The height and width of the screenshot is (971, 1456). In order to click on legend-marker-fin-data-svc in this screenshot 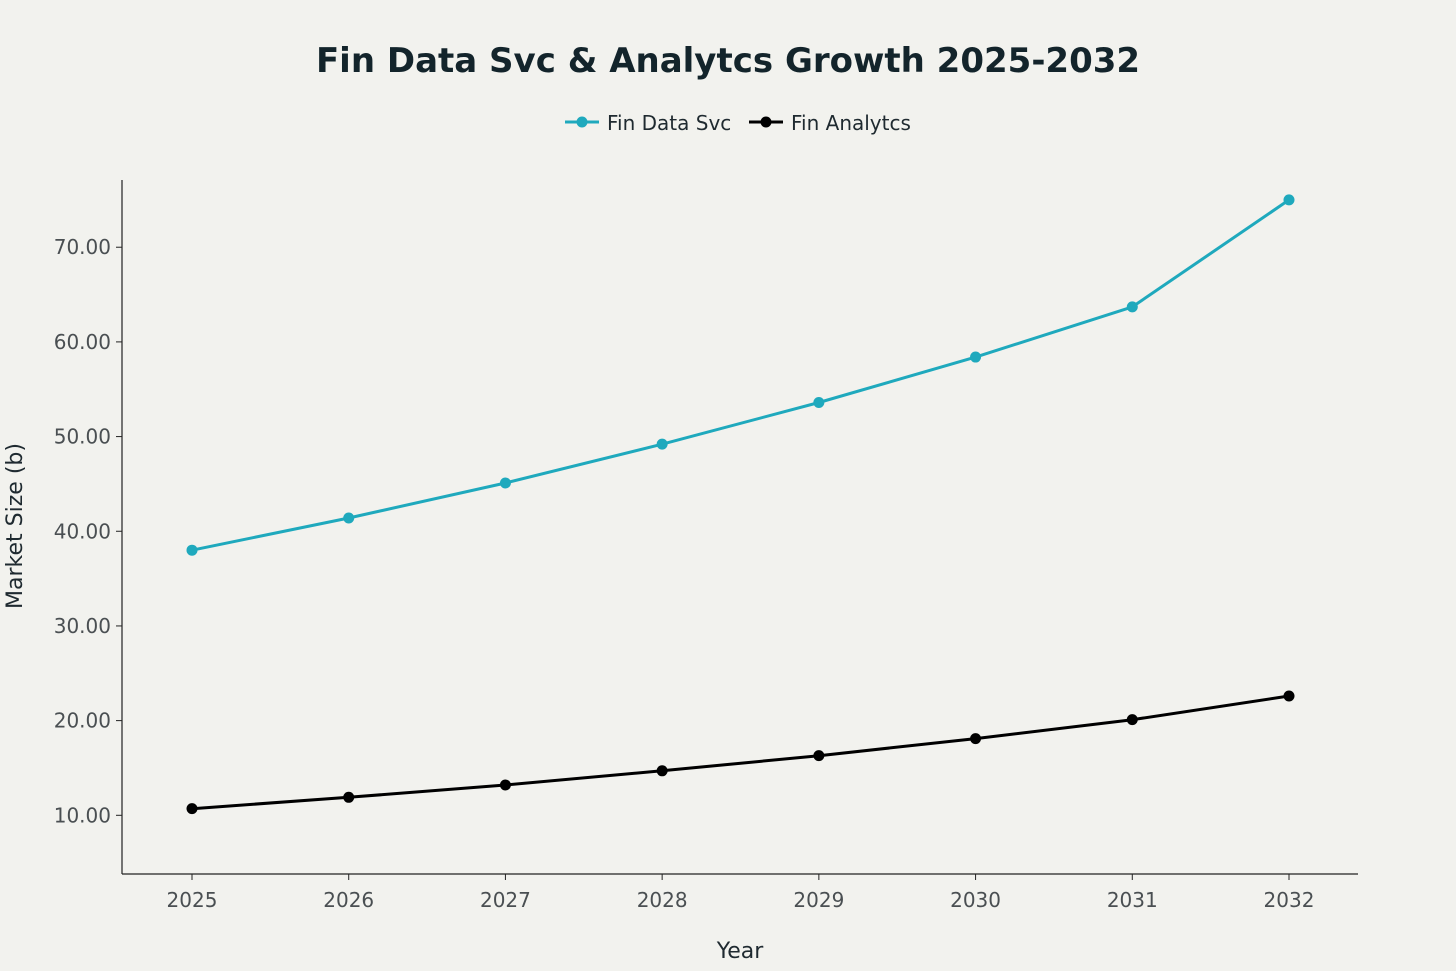, I will do `click(582, 122)`.